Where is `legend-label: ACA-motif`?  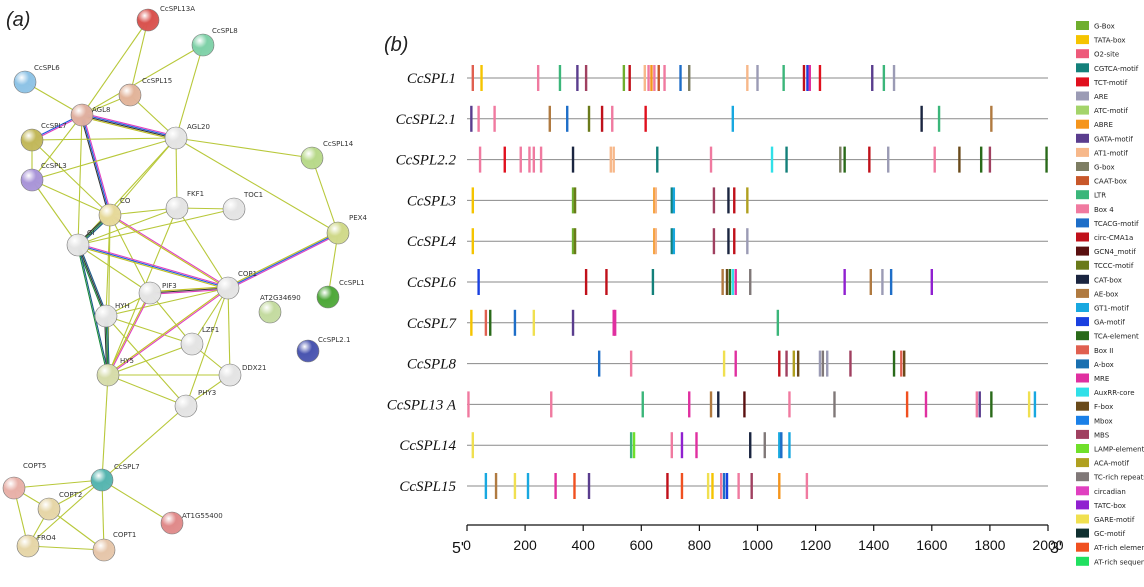
legend-label: ACA-motif is located at coordinates (1112, 464).